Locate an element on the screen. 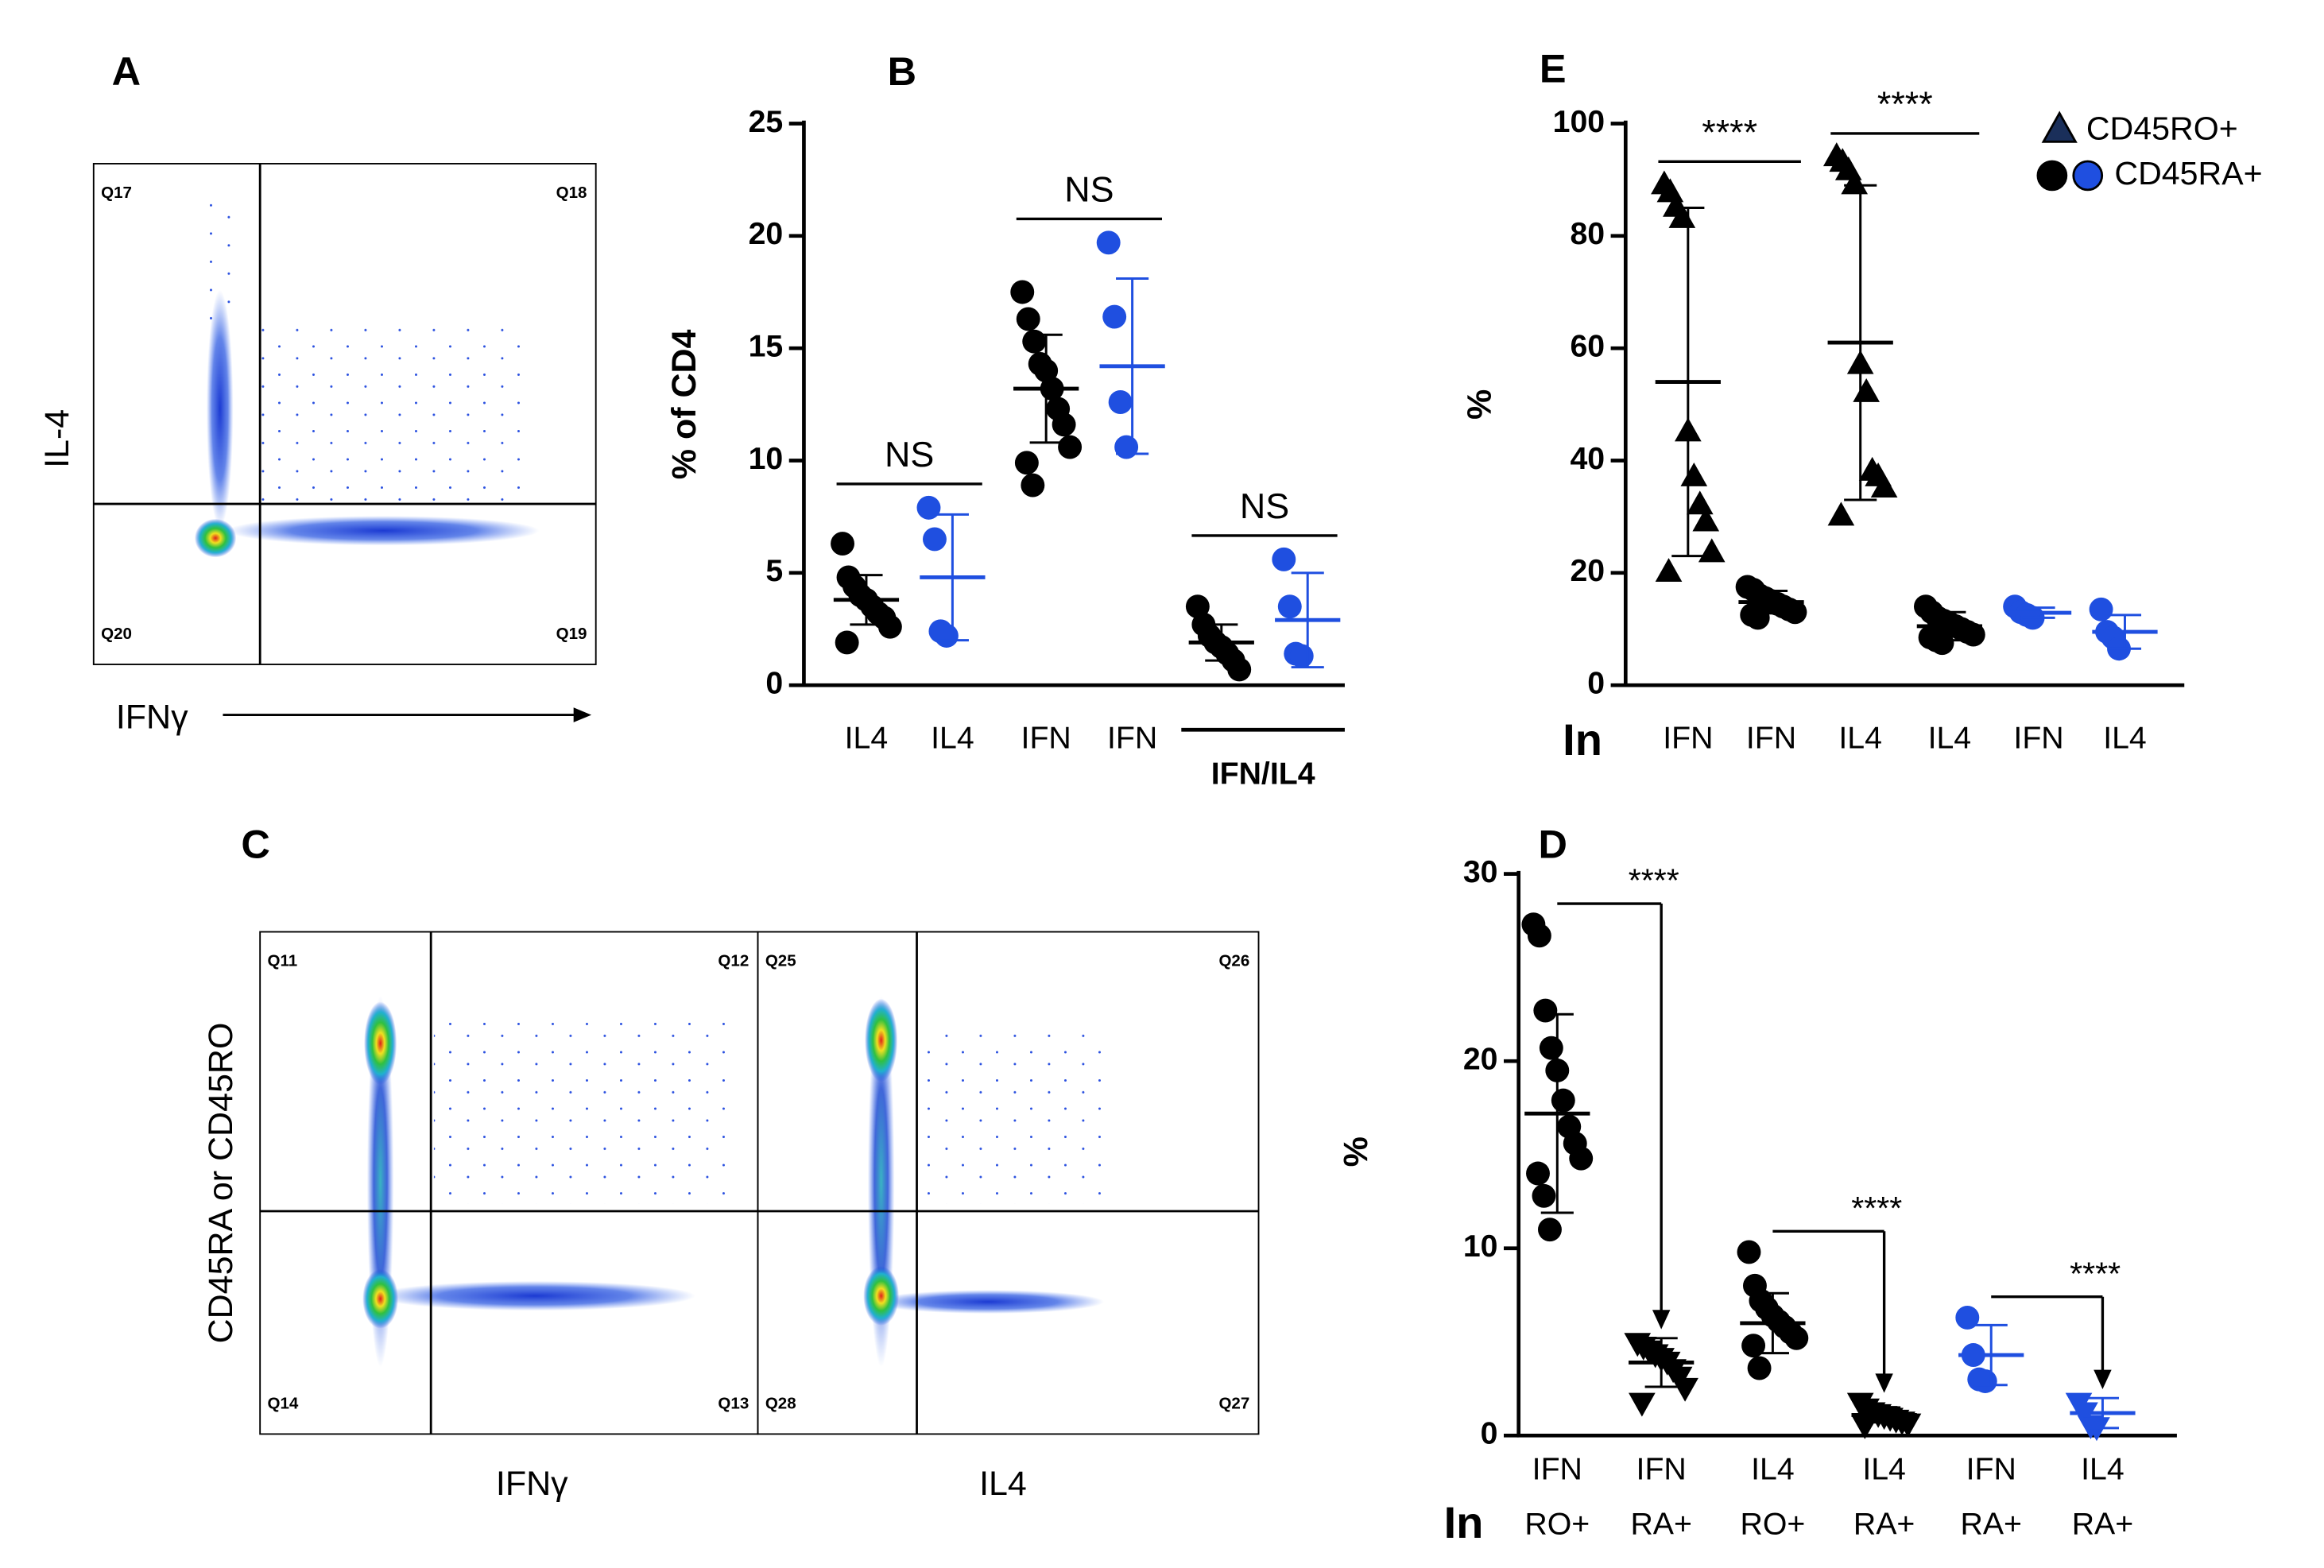 This screenshot has height=1568, width=2324. panel-title: C is located at coordinates (255, 843).